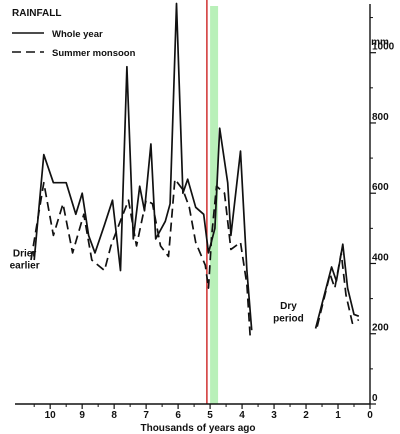  Describe the element at coordinates (24, 253) in the screenshot. I see `annotation-drier: Drier` at that location.